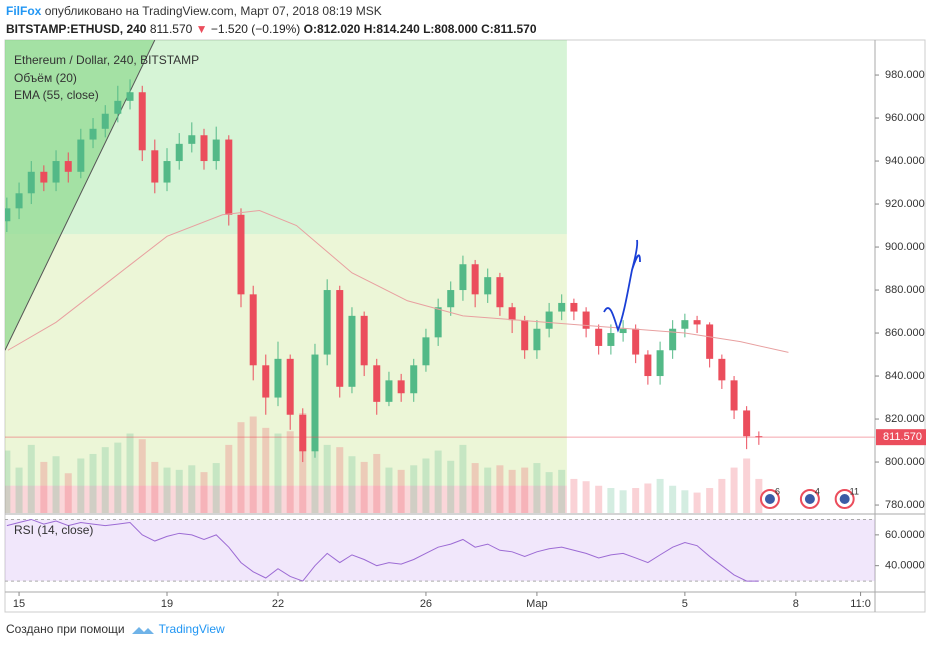 The width and height of the screenshot is (935, 650). I want to click on author: FilFox, so click(24, 11).